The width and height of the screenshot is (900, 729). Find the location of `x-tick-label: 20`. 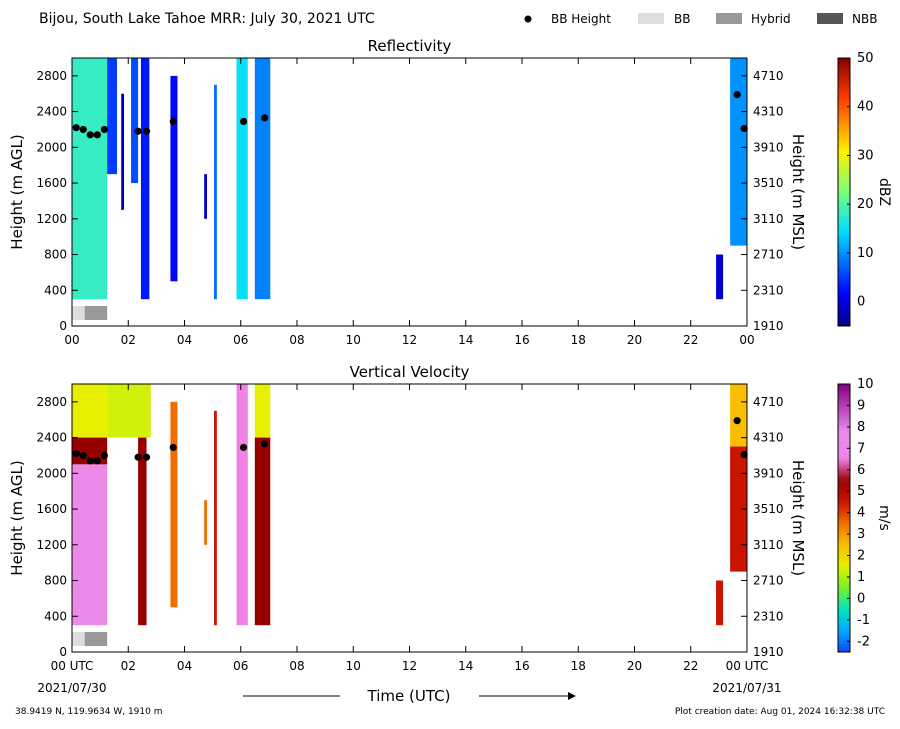

x-tick-label: 20 is located at coordinates (634, 340).